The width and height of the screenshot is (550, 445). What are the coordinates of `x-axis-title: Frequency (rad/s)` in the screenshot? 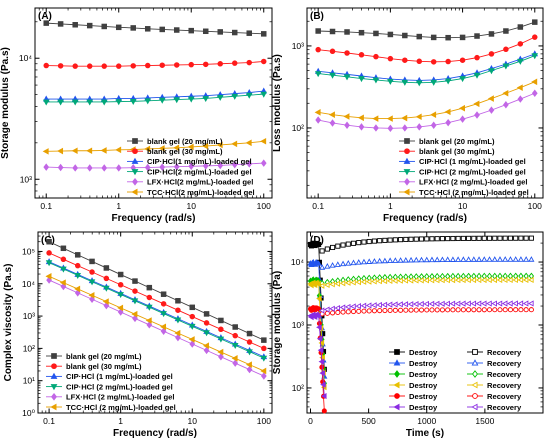 It's located at (154, 218).